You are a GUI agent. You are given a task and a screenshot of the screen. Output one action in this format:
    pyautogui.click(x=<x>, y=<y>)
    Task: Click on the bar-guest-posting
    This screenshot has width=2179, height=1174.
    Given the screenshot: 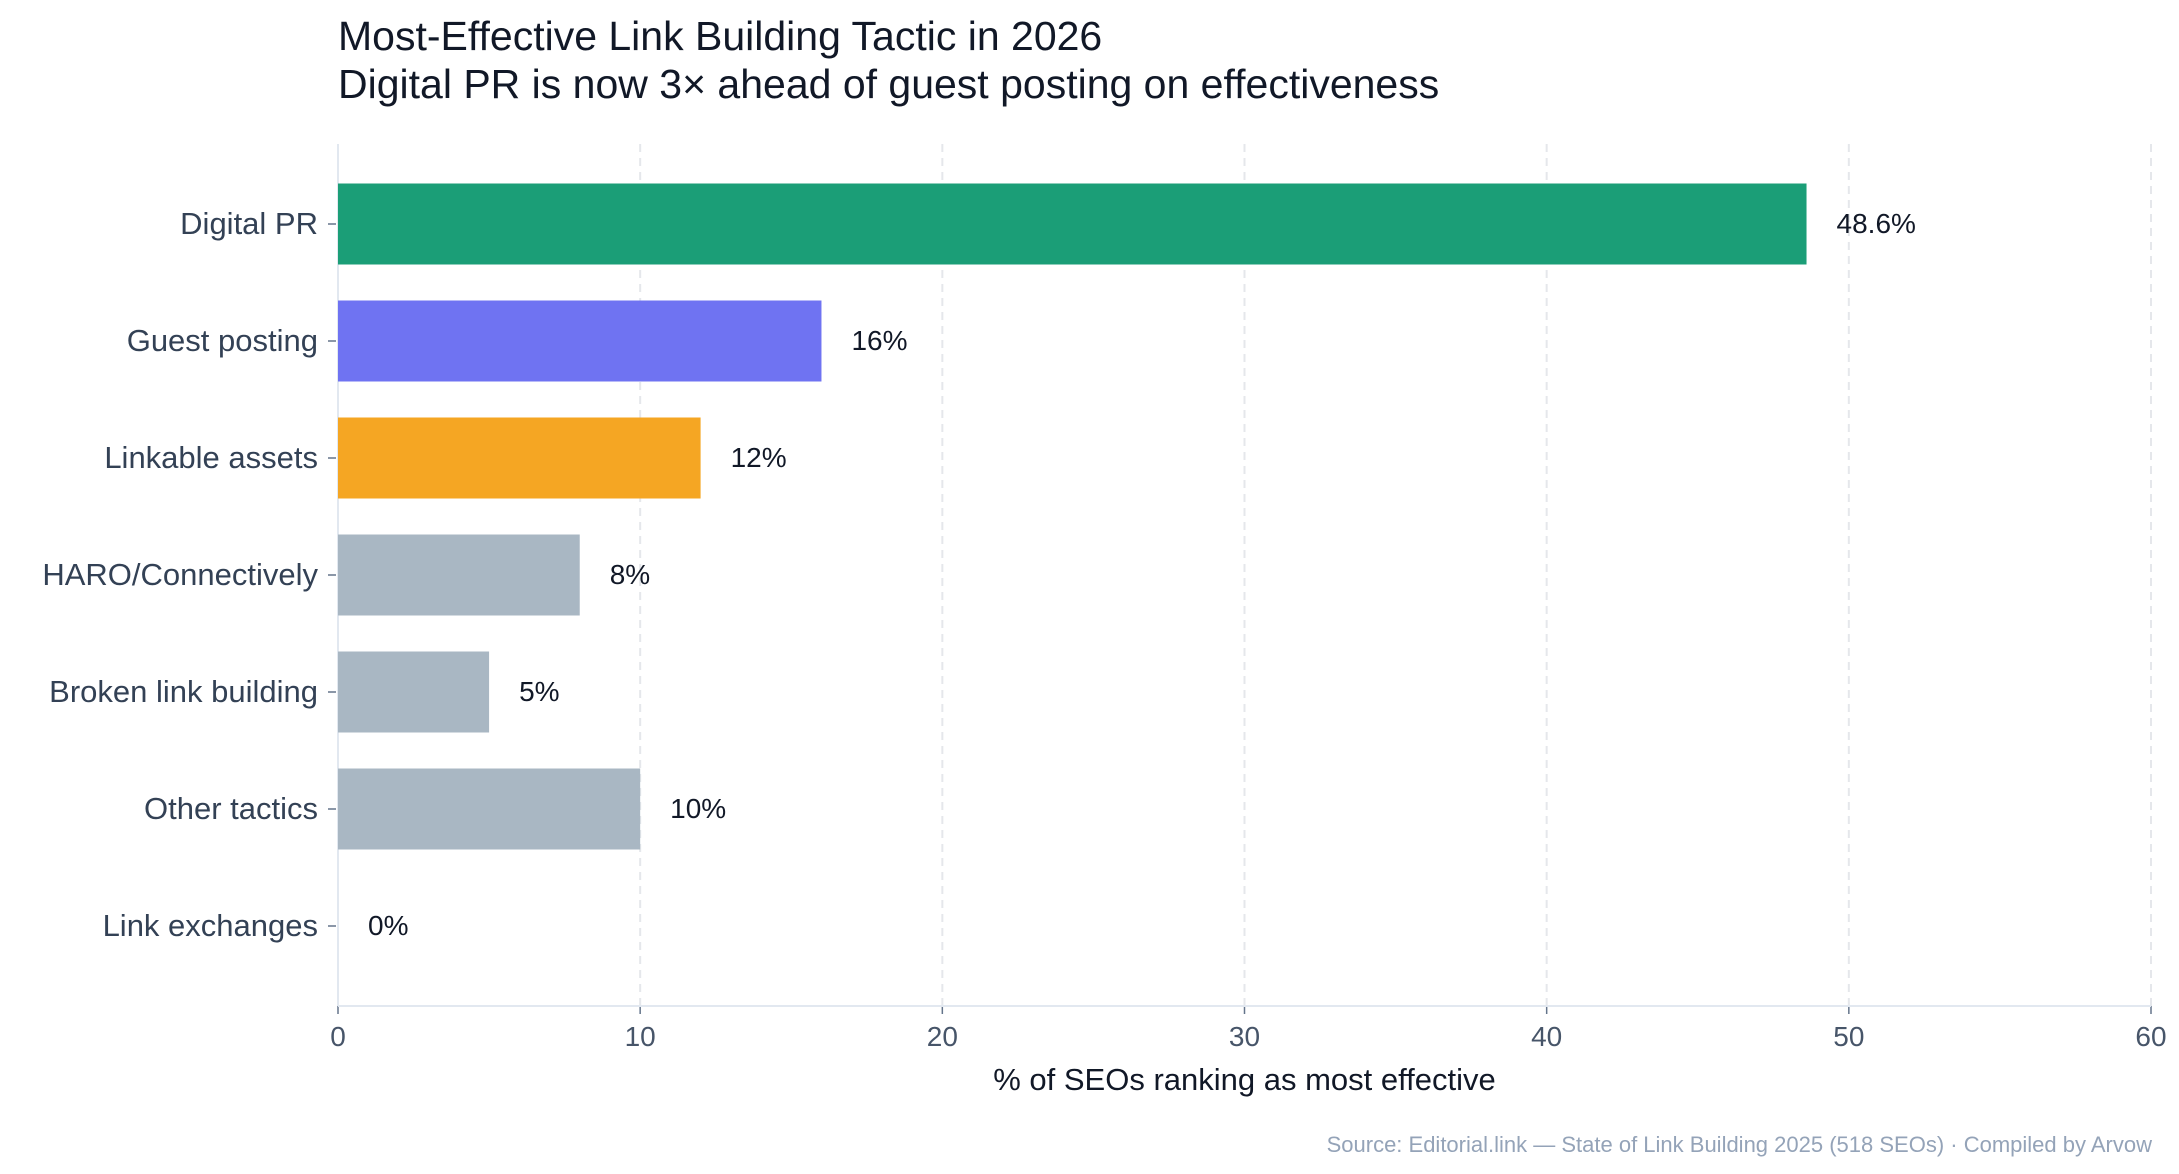 What is the action you would take?
    pyautogui.click(x=580, y=341)
    